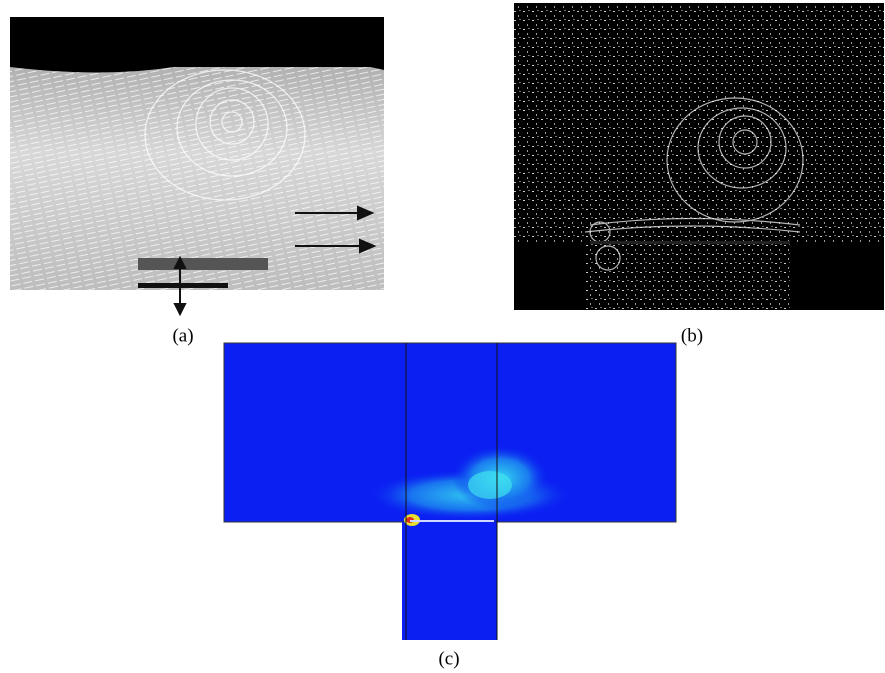 The width and height of the screenshot is (885, 673). I want to click on panel-label: (c), so click(448, 658).